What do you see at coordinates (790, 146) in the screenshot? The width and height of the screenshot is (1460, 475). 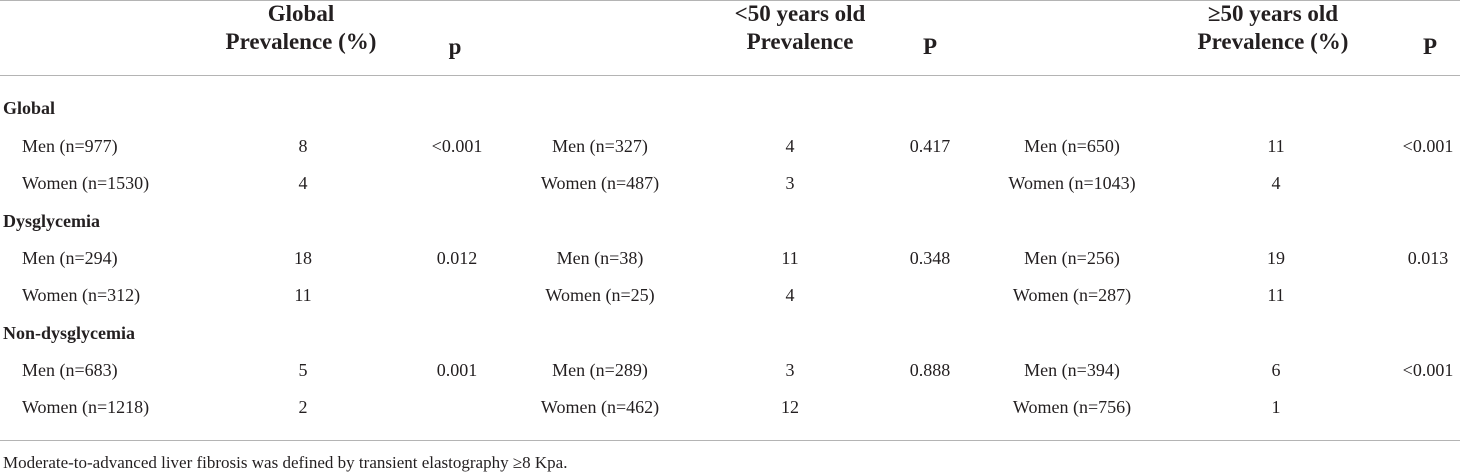 I see `row-global-men-under50-prevalence: 4` at bounding box center [790, 146].